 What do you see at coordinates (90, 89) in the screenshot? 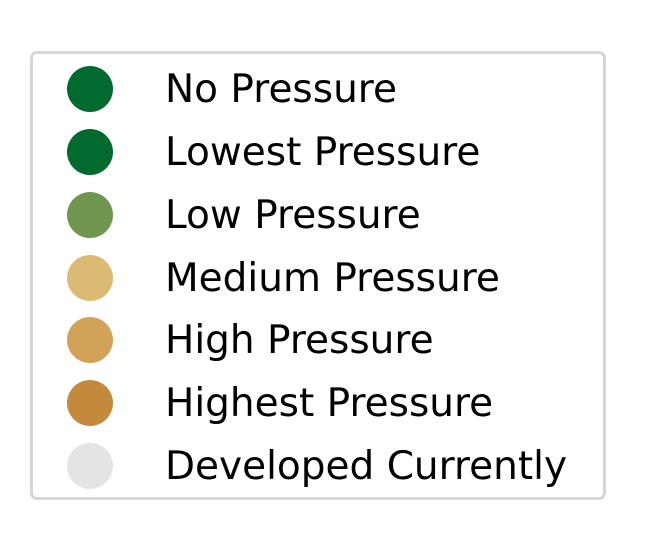
I see `legend-swatch-no-pressure` at bounding box center [90, 89].